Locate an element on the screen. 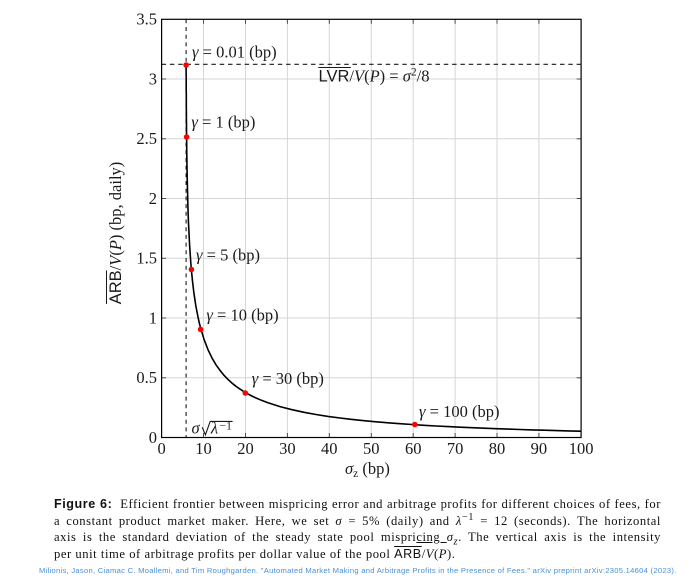 The image size is (689, 581). svg-text: 2.5 is located at coordinates (146, 138).